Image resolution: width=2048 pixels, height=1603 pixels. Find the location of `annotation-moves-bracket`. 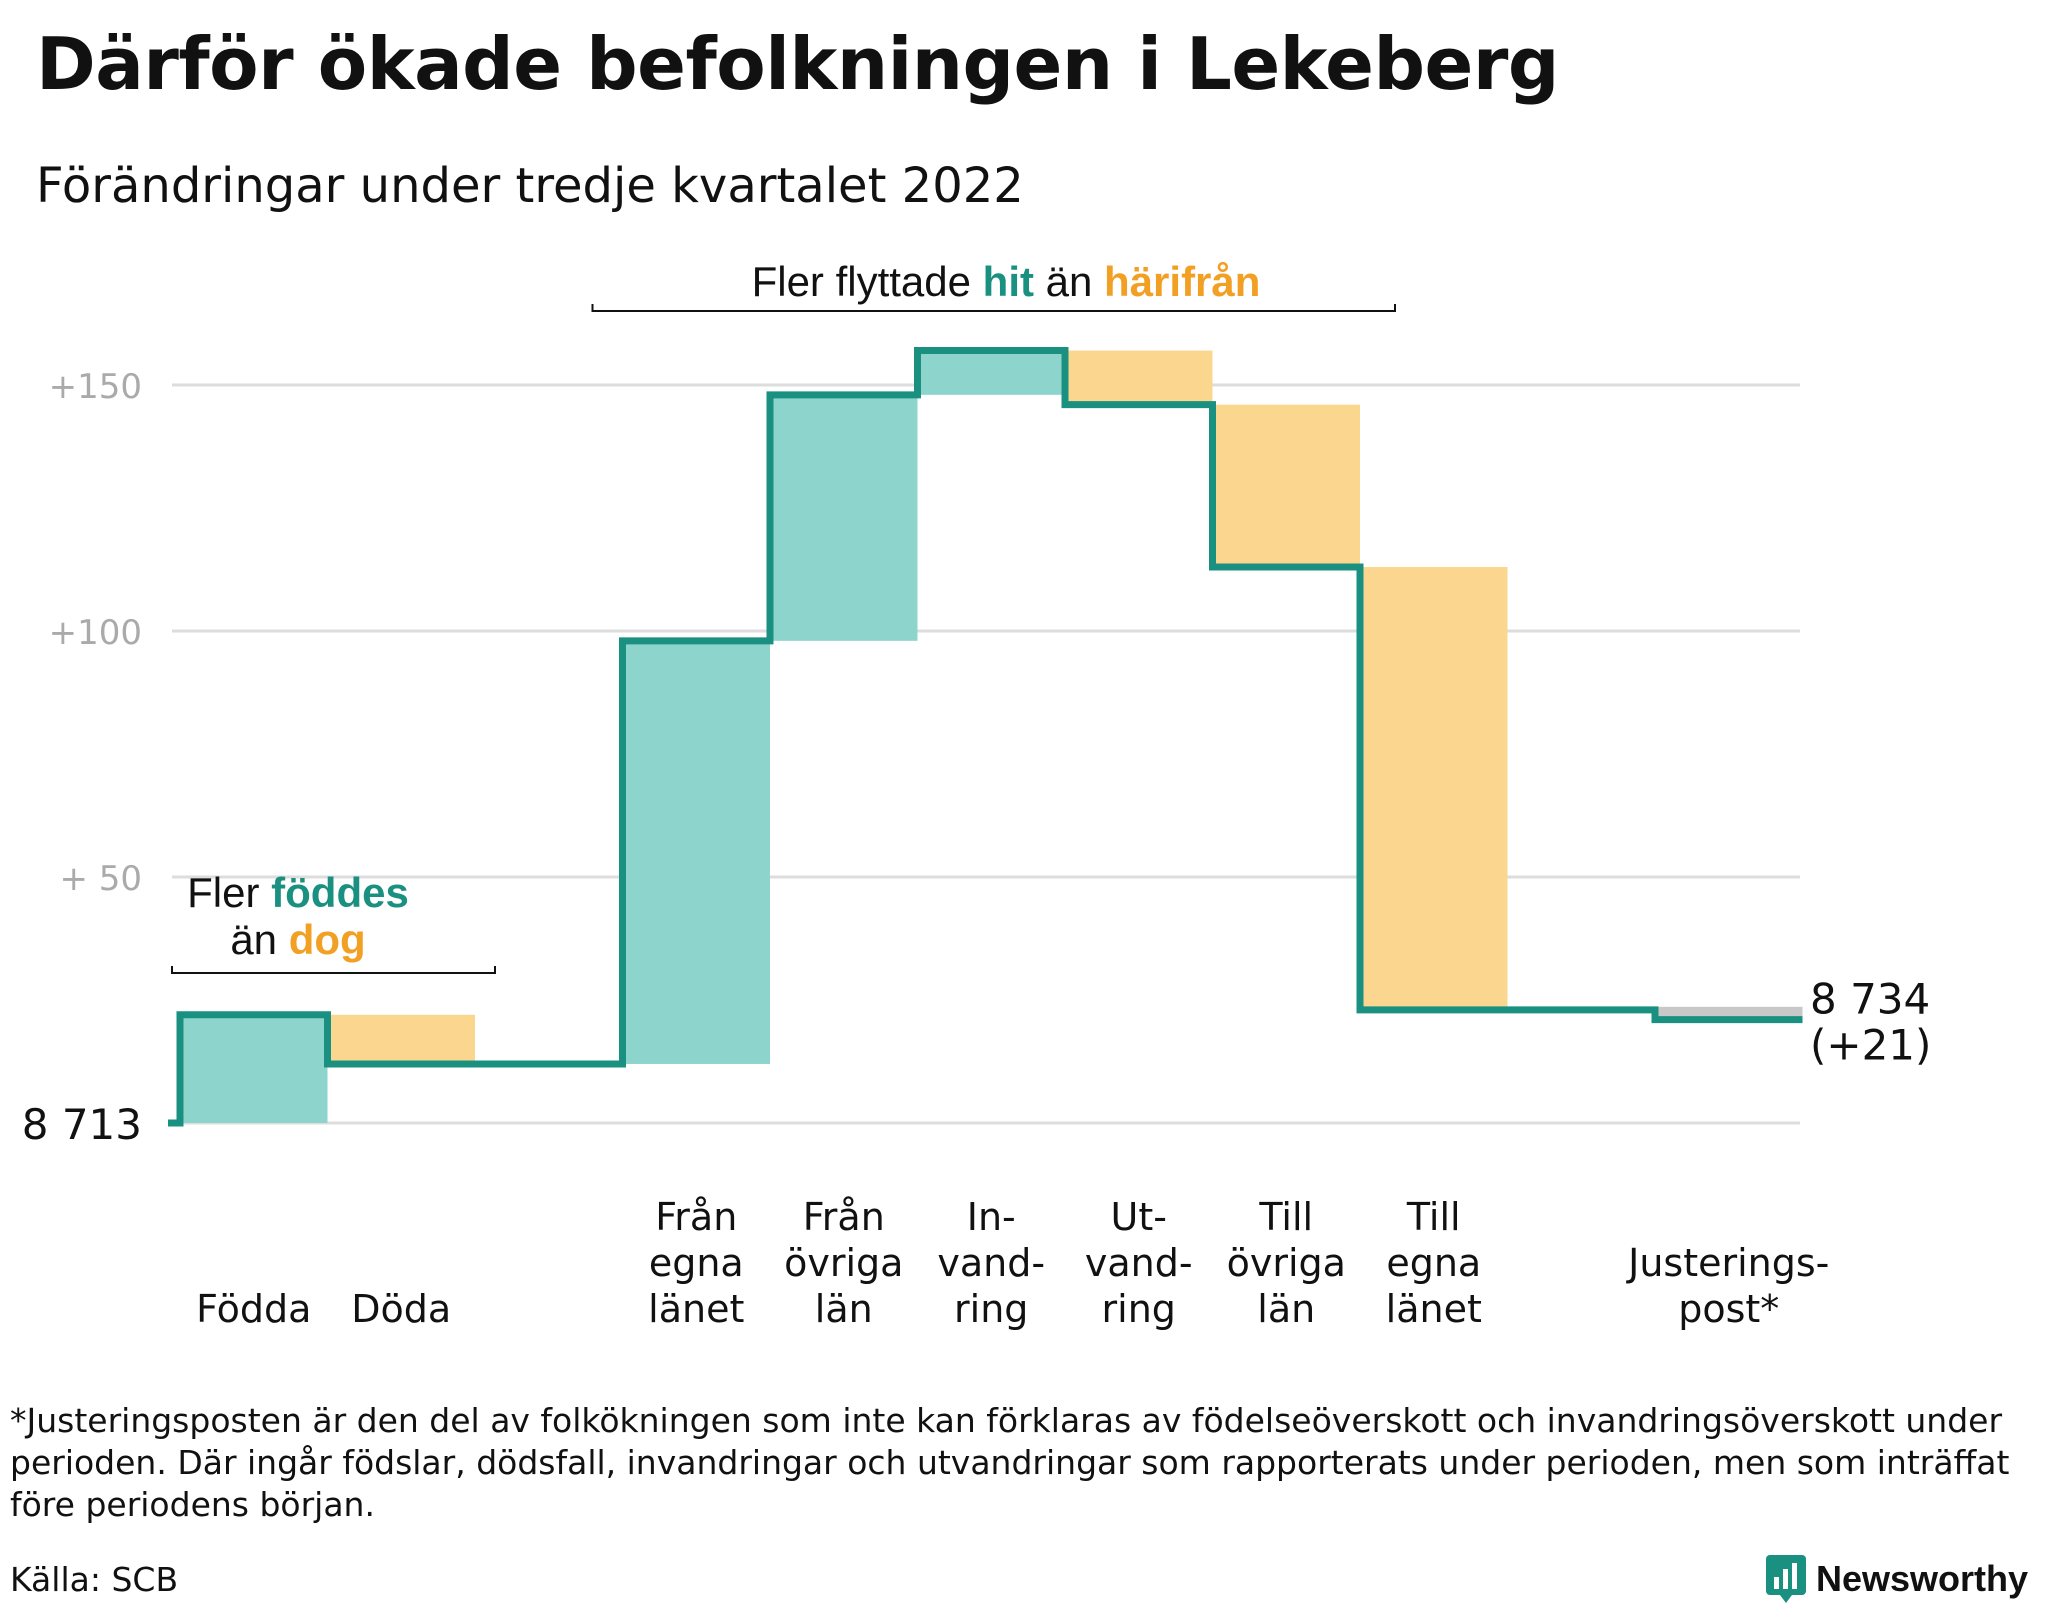

annotation-moves-bracket is located at coordinates (993, 308).